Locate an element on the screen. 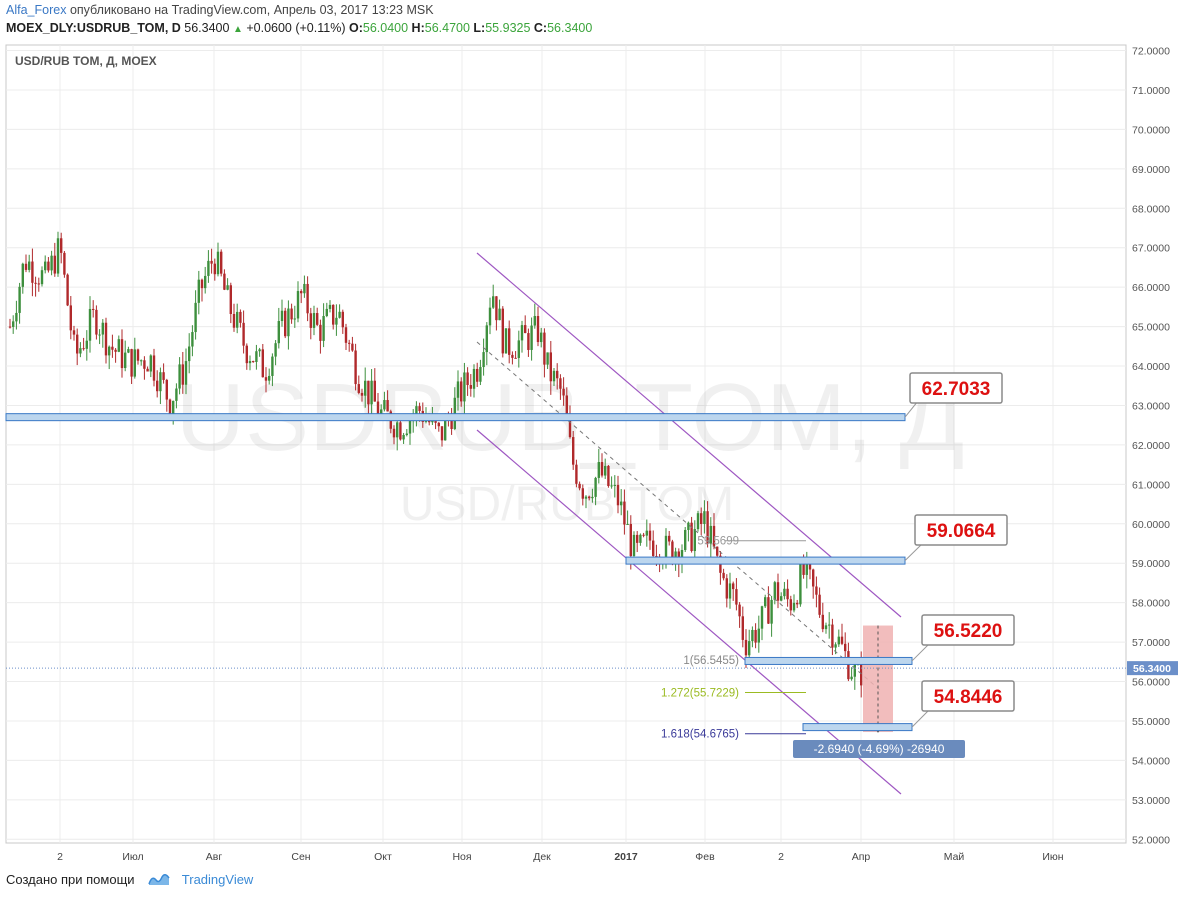 The width and height of the screenshot is (1184, 901). x-tick-label: Июл is located at coordinates (132, 857).